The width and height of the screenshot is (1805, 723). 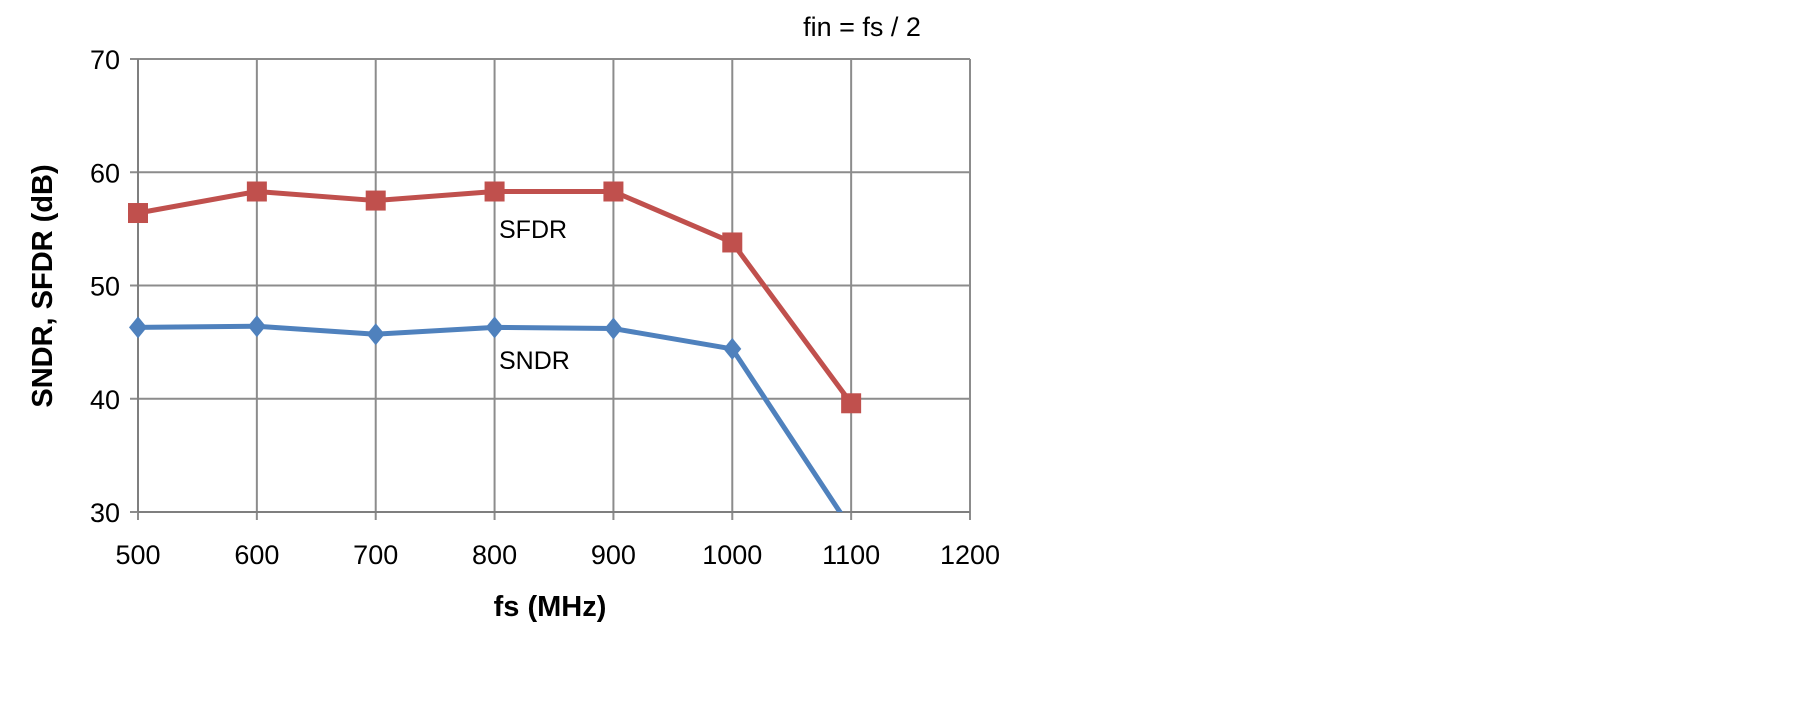 I want to click on x-axis-title: fs (MHz), so click(x=550, y=607).